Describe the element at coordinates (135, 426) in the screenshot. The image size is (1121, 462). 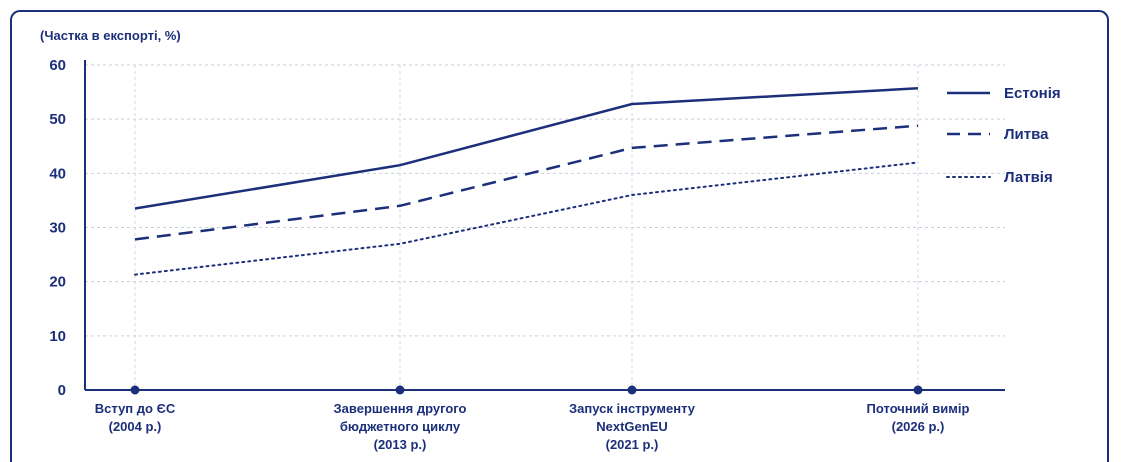
I see `x-category-label: (2004 р.)` at that location.